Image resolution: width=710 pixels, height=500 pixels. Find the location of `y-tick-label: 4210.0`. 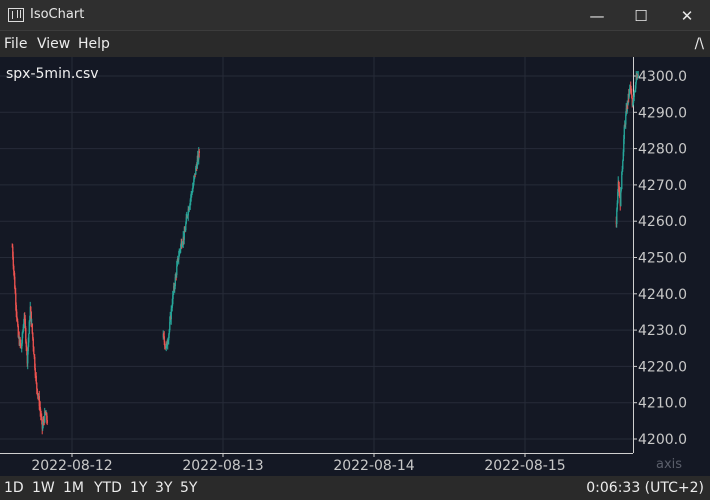

y-tick-label: 4210.0 is located at coordinates (662, 404).